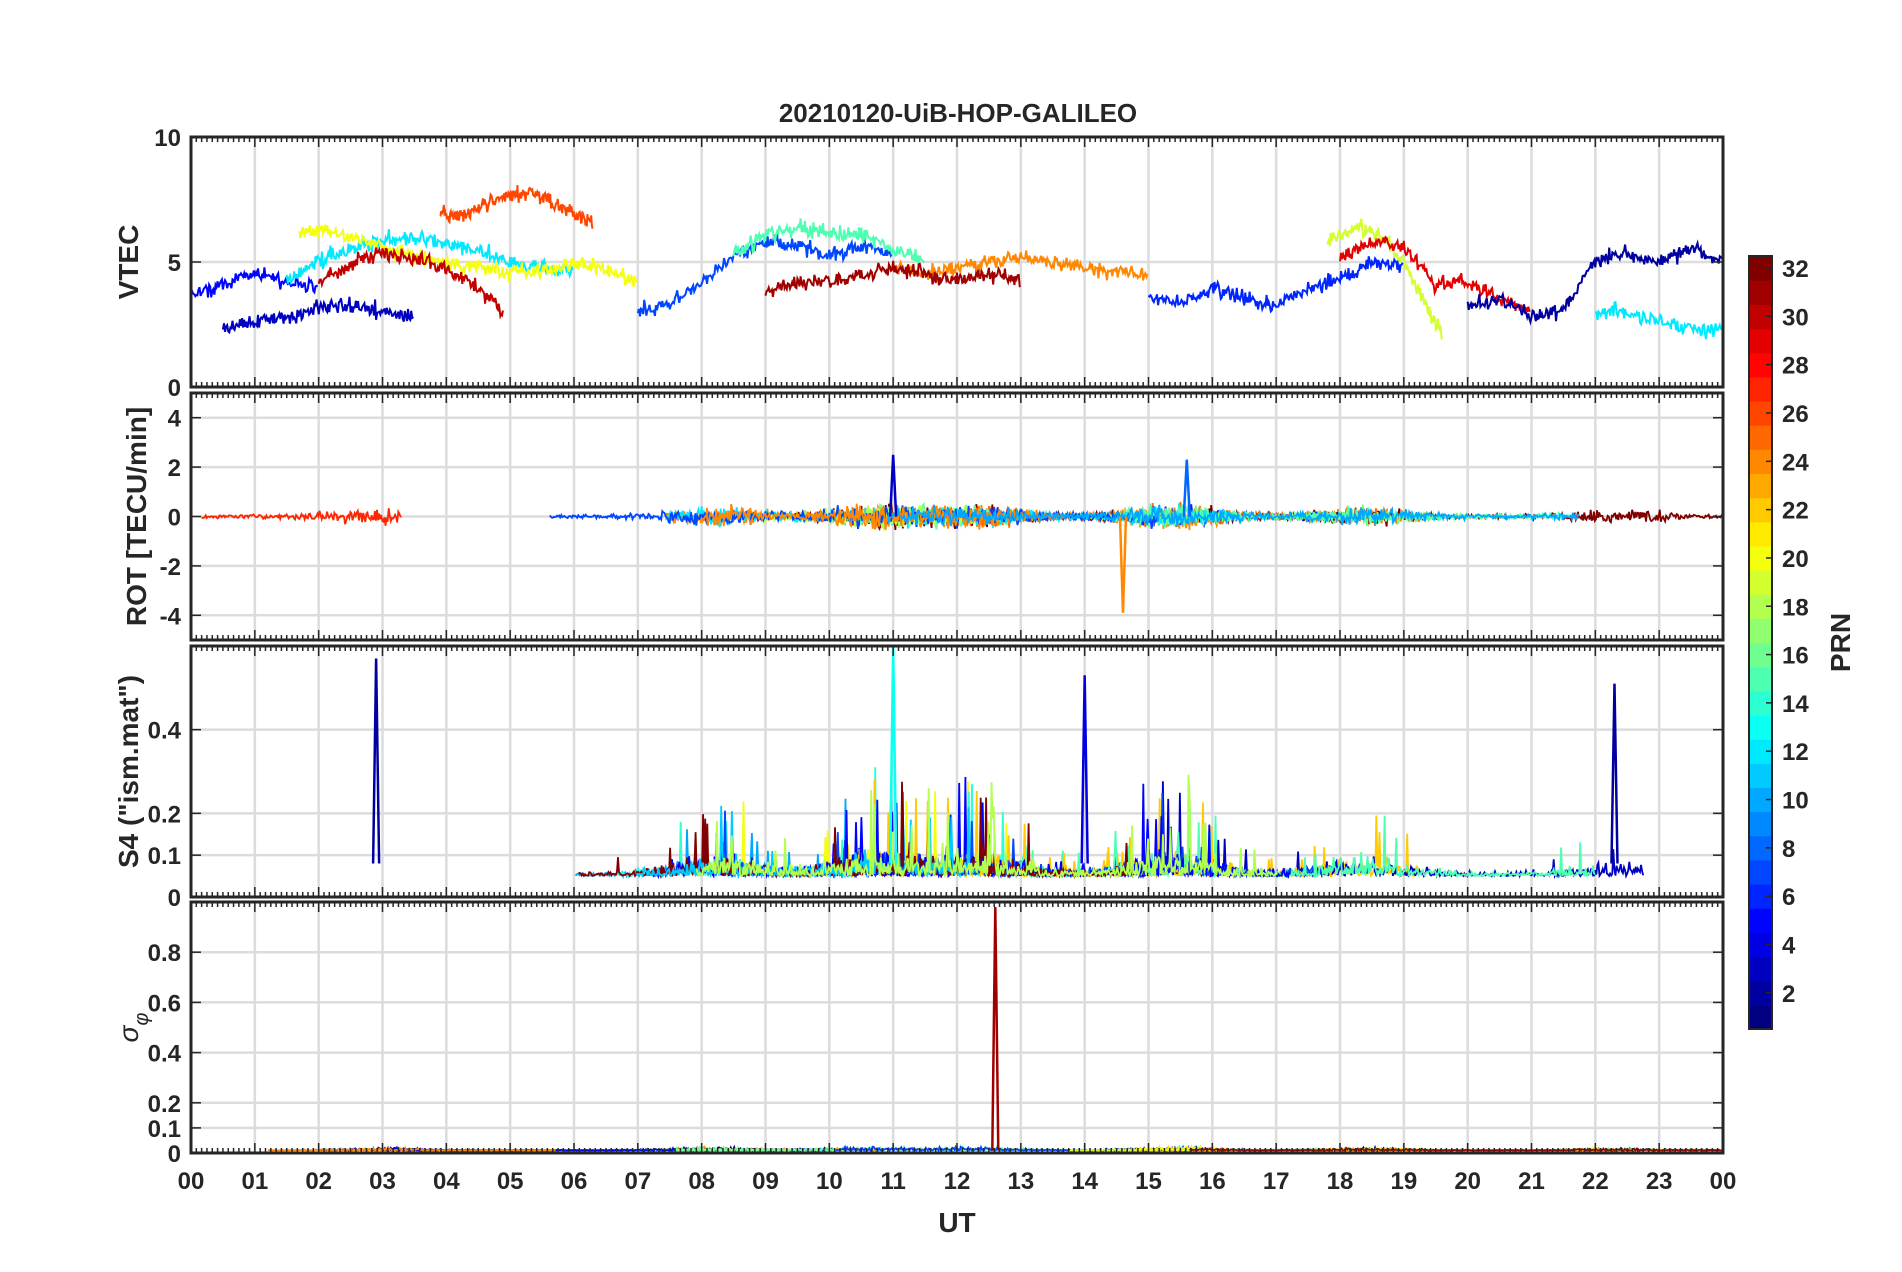  What do you see at coordinates (1467, 1181) in the screenshot?
I see `x-tick-label: 20` at bounding box center [1467, 1181].